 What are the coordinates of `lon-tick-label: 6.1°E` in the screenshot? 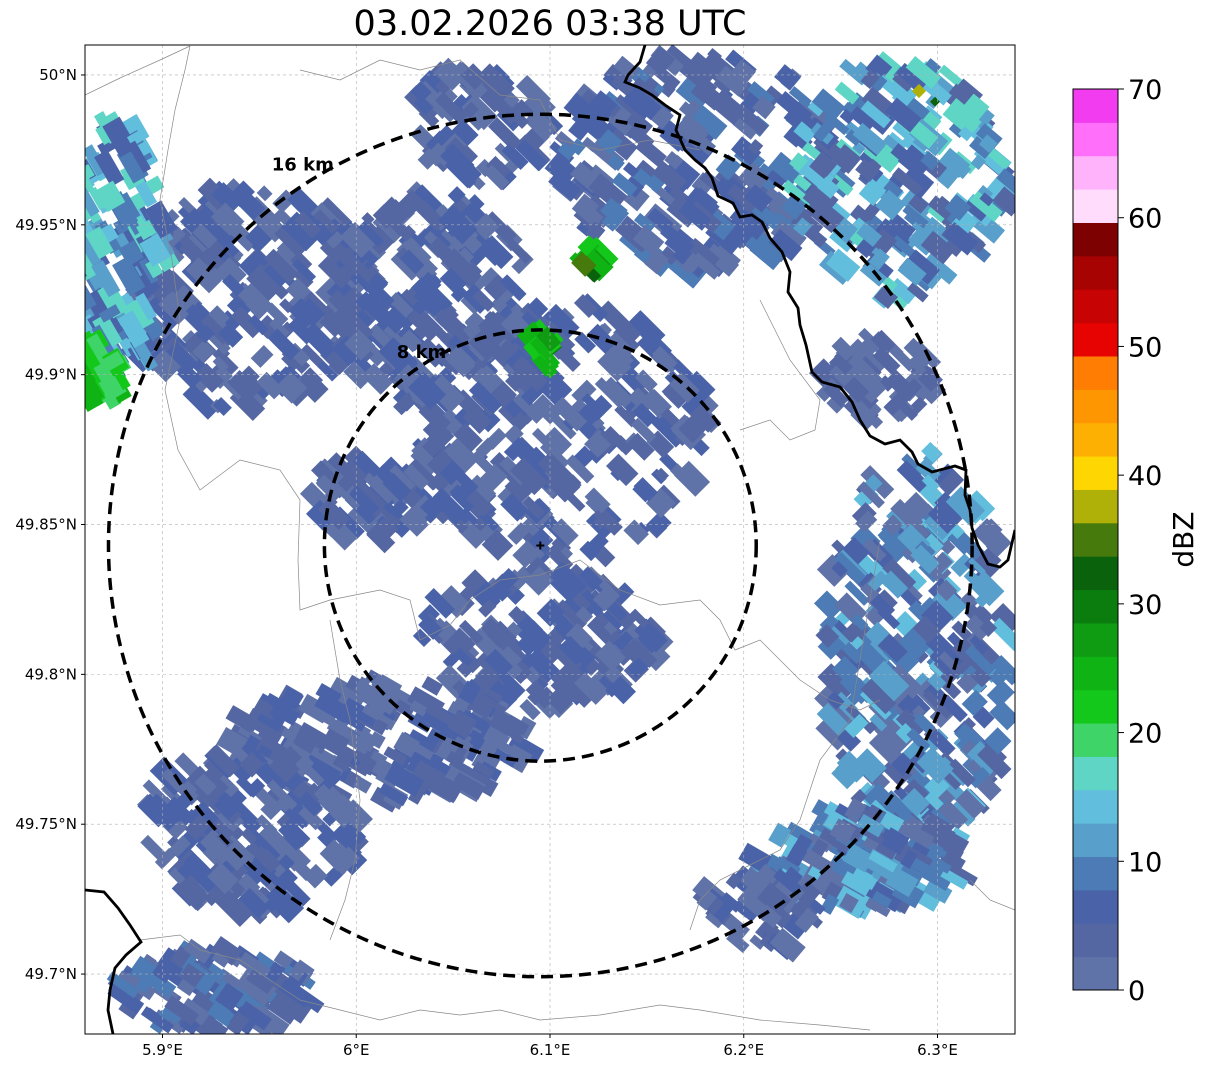 It's located at (550, 1050).